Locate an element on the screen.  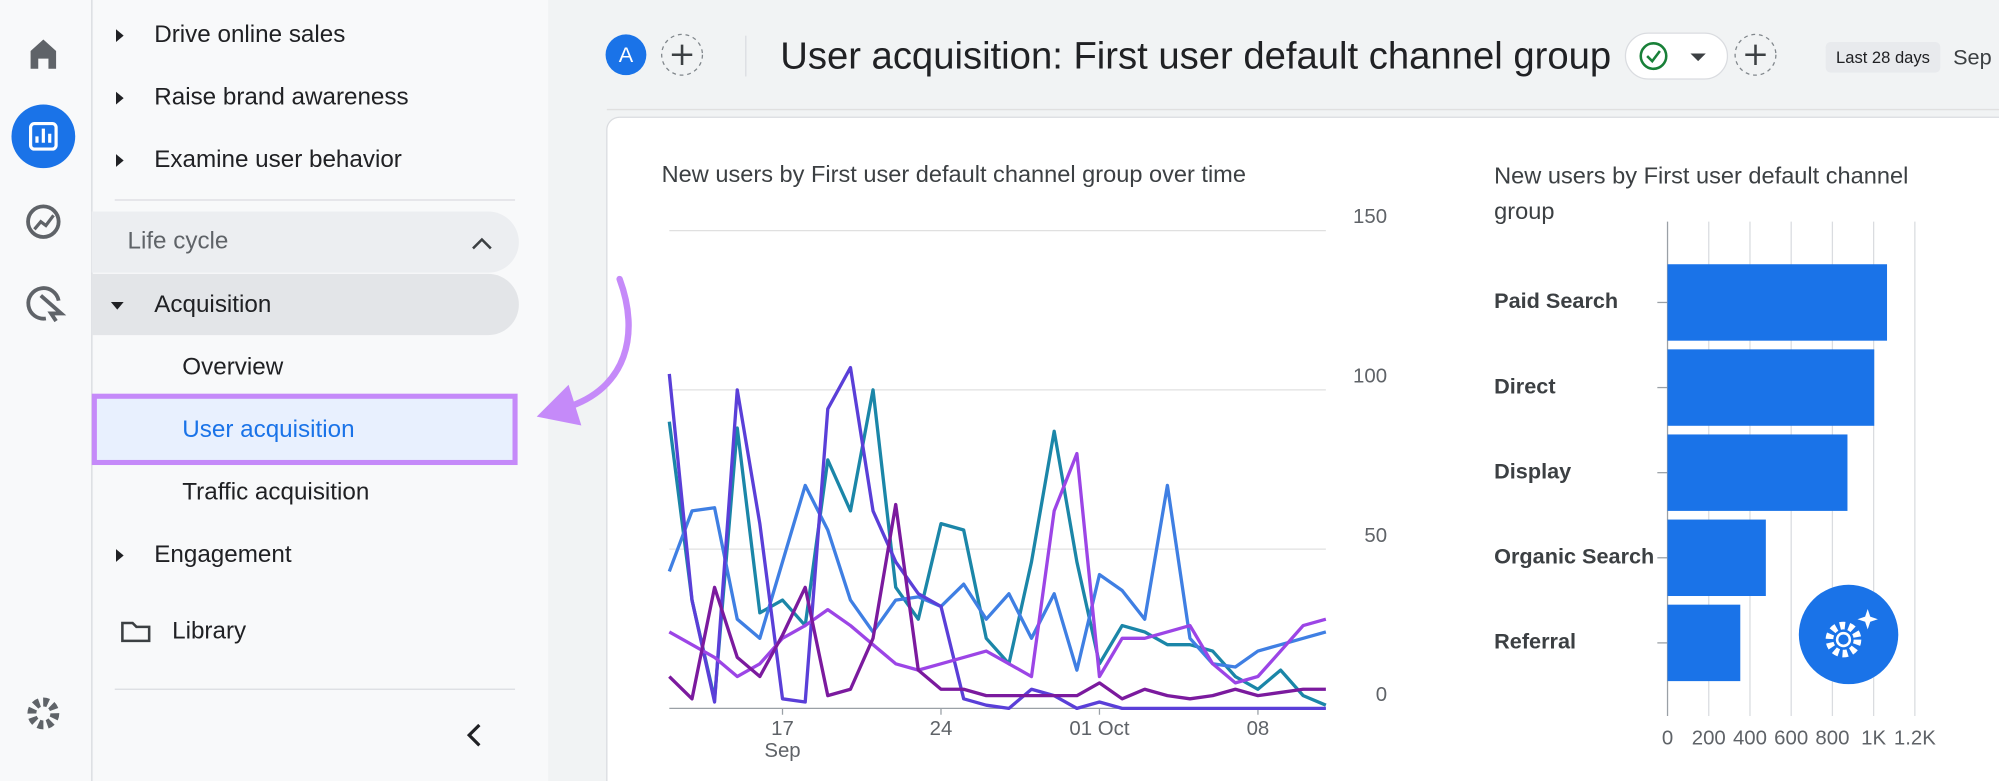
add-button is located at coordinates (1755, 54).